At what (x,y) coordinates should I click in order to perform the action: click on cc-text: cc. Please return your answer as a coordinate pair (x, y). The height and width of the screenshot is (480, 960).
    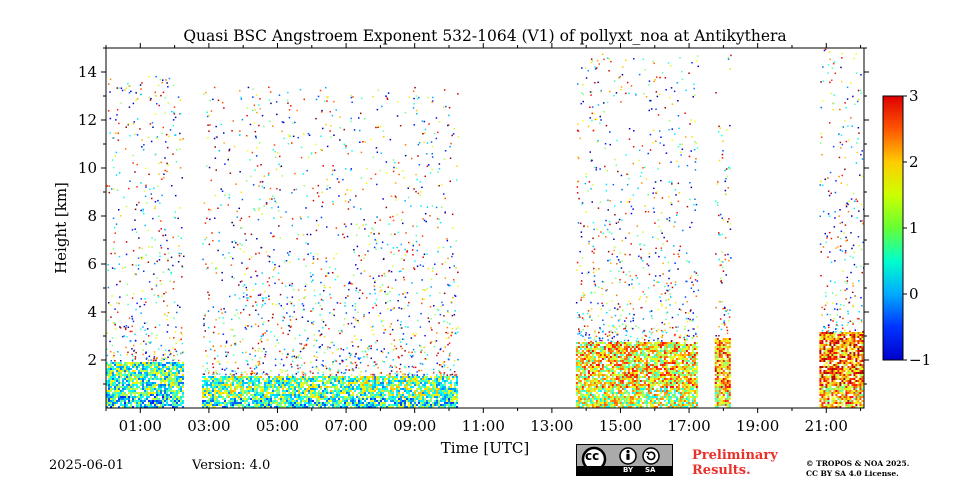
    Looking at the image, I should click on (592, 456).